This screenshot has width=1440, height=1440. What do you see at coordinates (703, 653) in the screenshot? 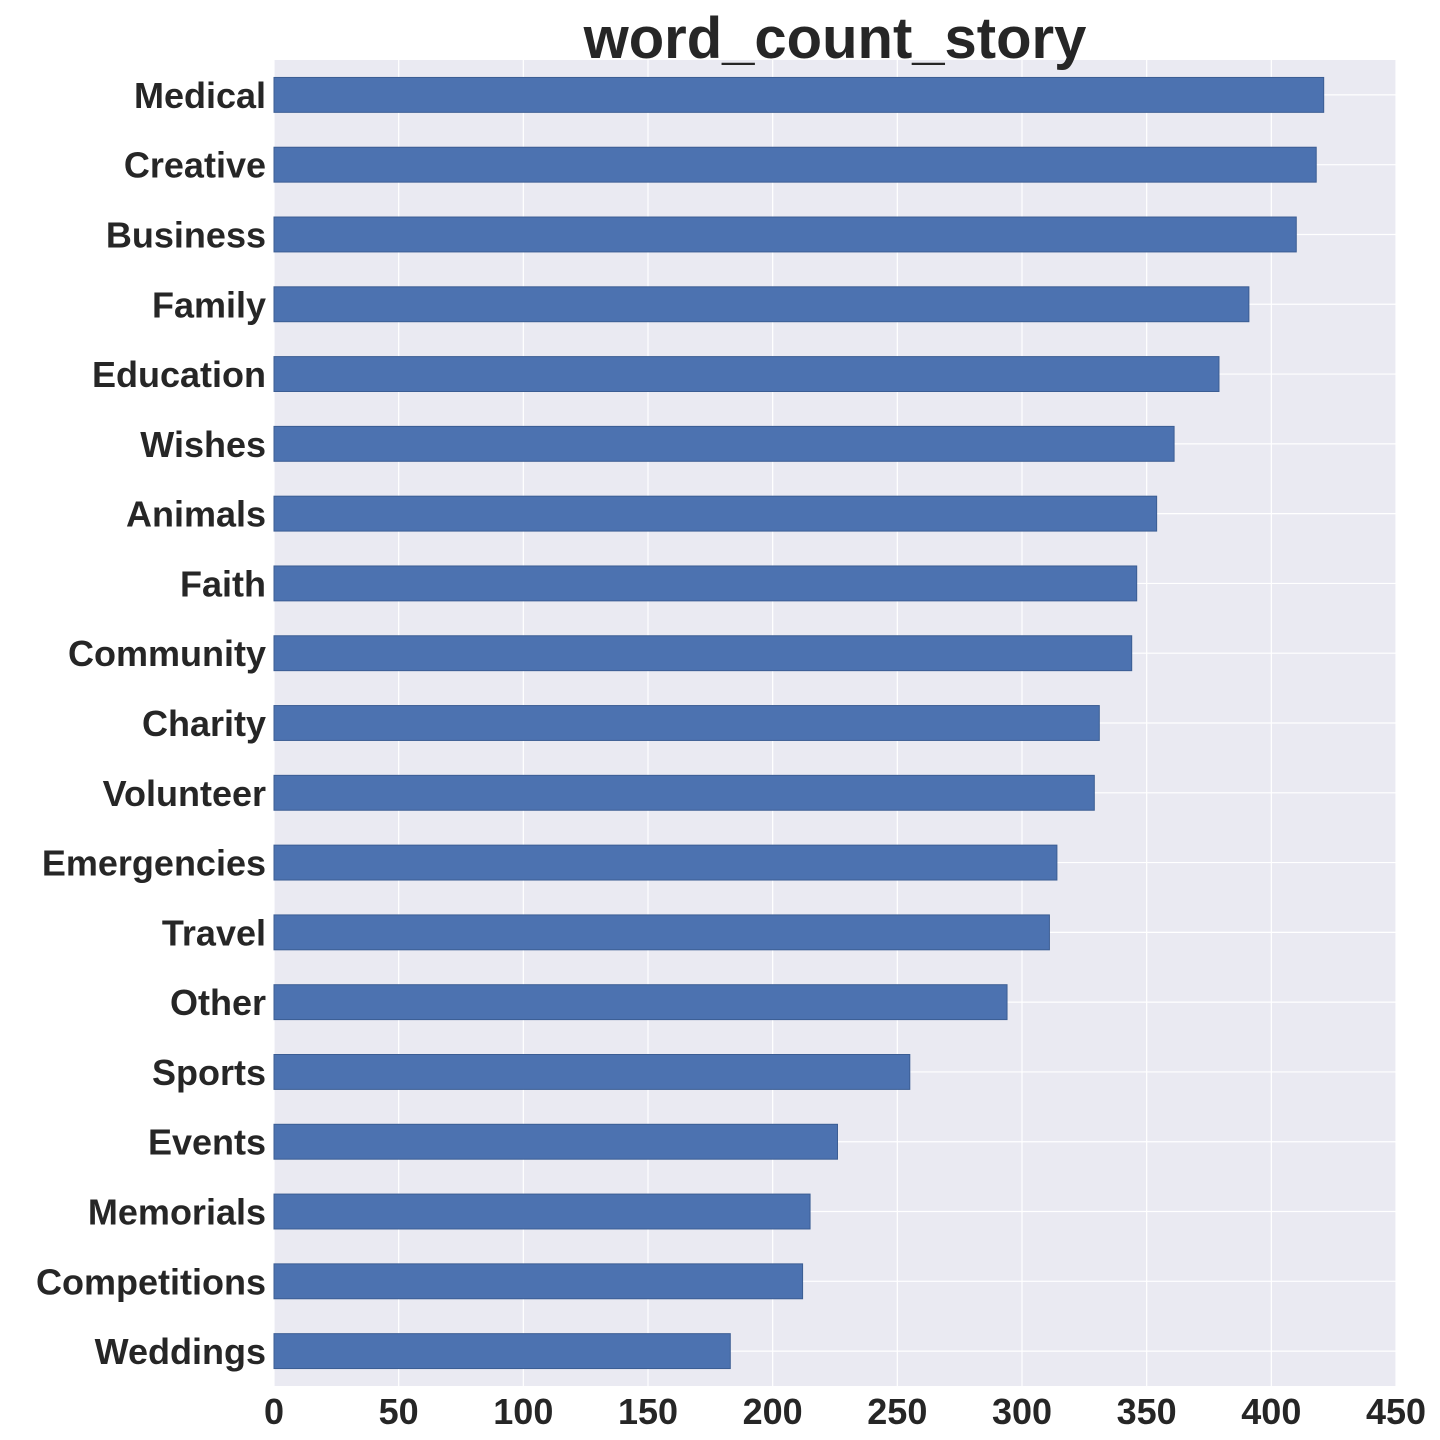
I see `bar-community` at bounding box center [703, 653].